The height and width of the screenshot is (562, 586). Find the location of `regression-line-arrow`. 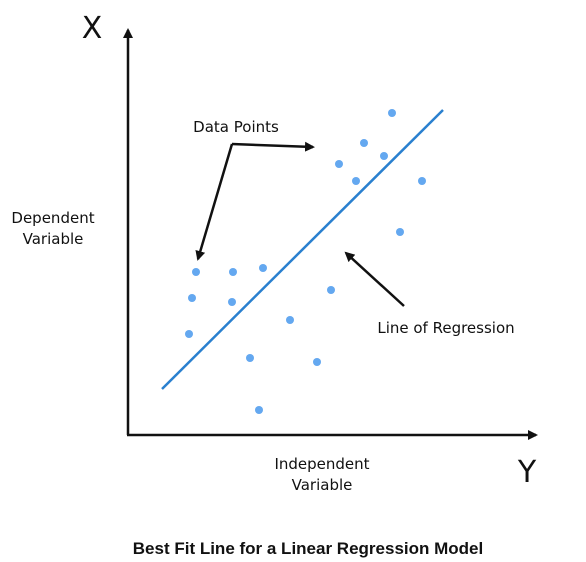

regression-line-arrow is located at coordinates (374, 279).